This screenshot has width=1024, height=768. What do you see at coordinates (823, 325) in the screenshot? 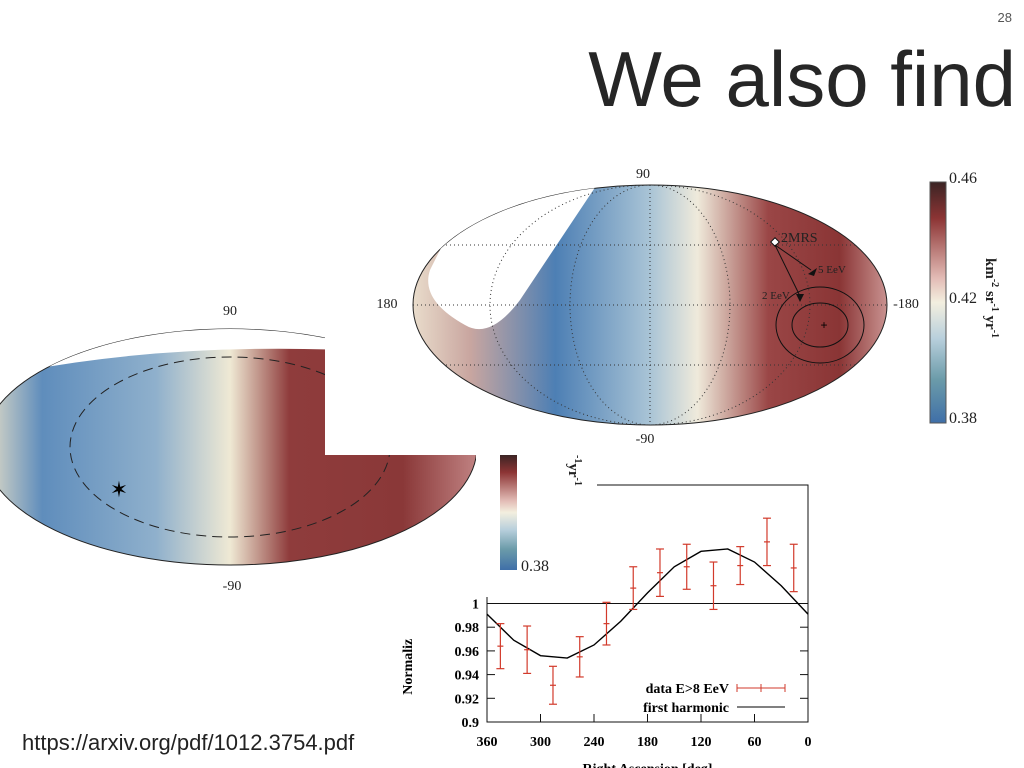
I see `center-mark: +` at bounding box center [823, 325].